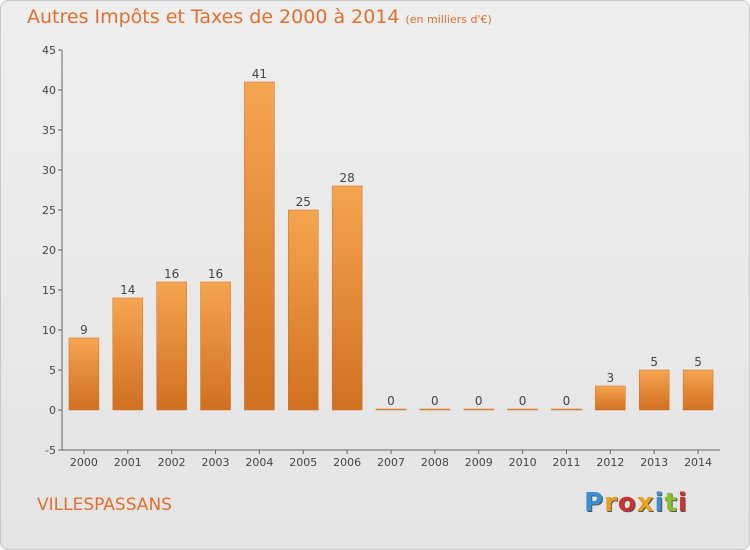 The width and height of the screenshot is (750, 550). I want to click on y-tick-label: 20, so click(49, 250).